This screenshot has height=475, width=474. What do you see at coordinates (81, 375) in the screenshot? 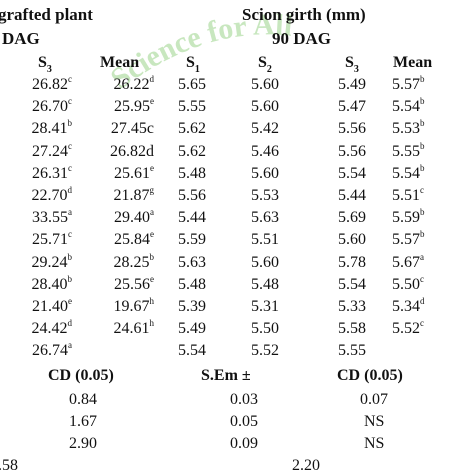
I see `stats-header-cd-left: CD (0.05)` at bounding box center [81, 375].